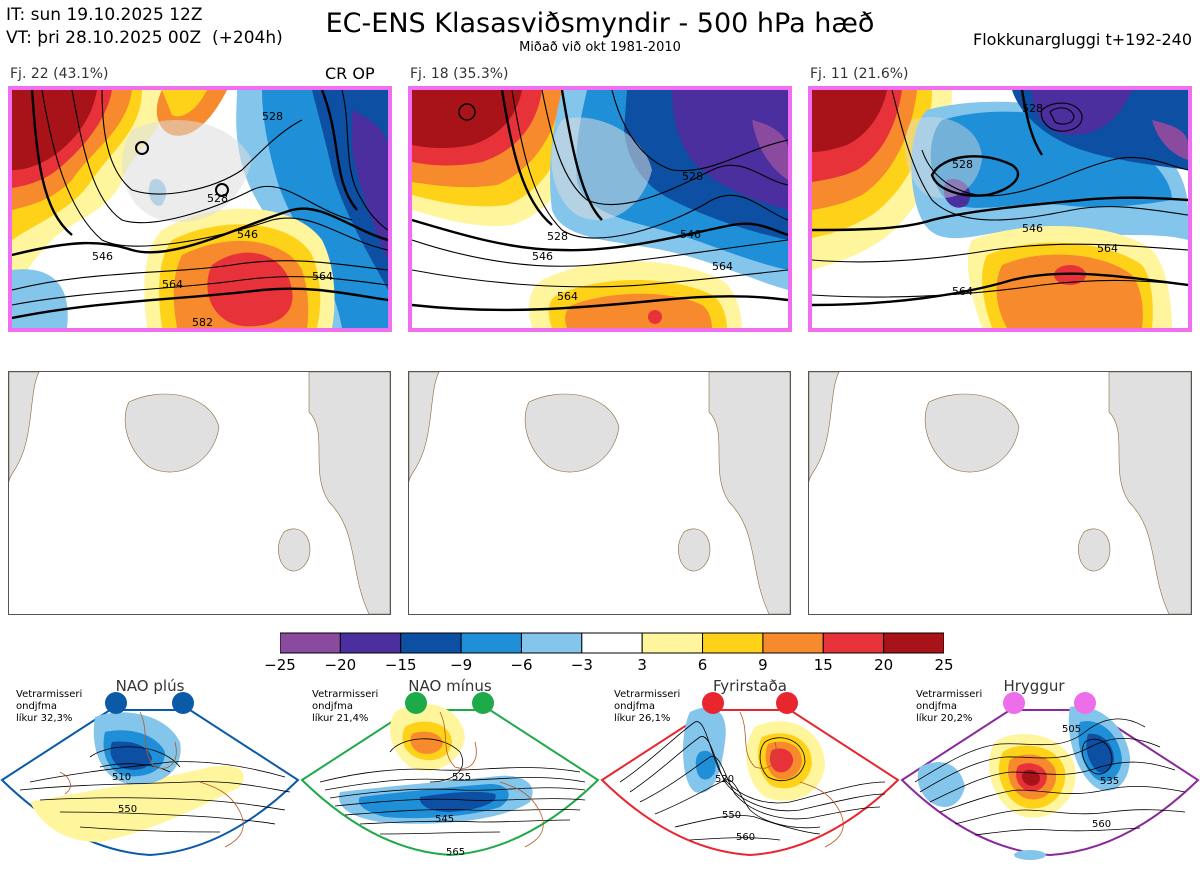  I want to click on cluster-2-field: 546 528 564 546 564 528, so click(600, 209).